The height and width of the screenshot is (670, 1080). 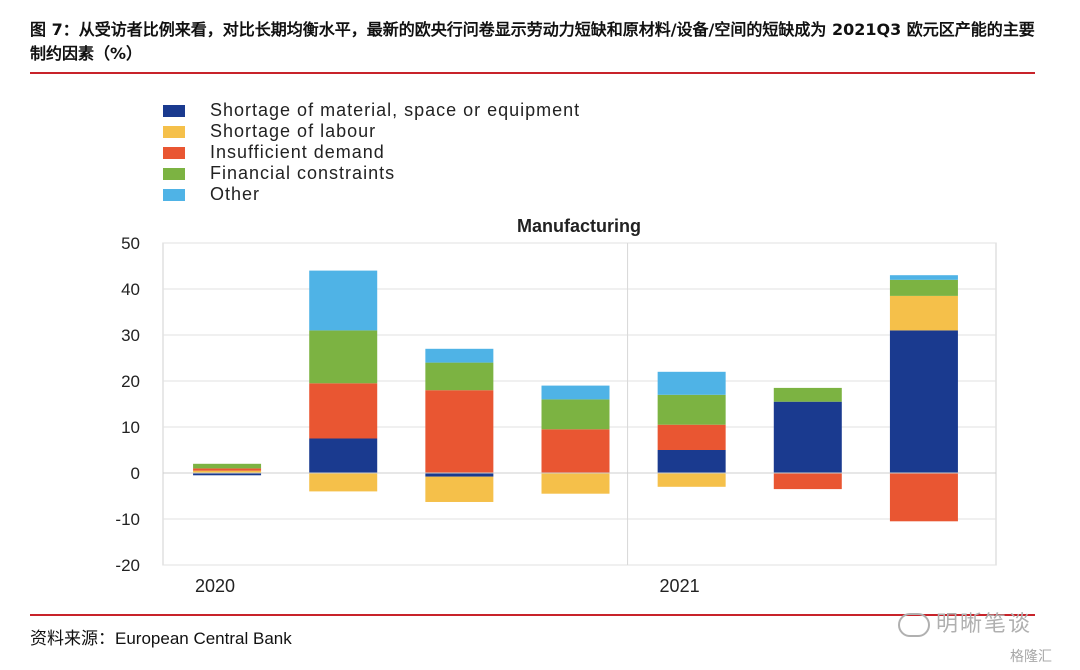 What do you see at coordinates (293, 131) in the screenshot?
I see `legend-label-labour: Shortage of labour` at bounding box center [293, 131].